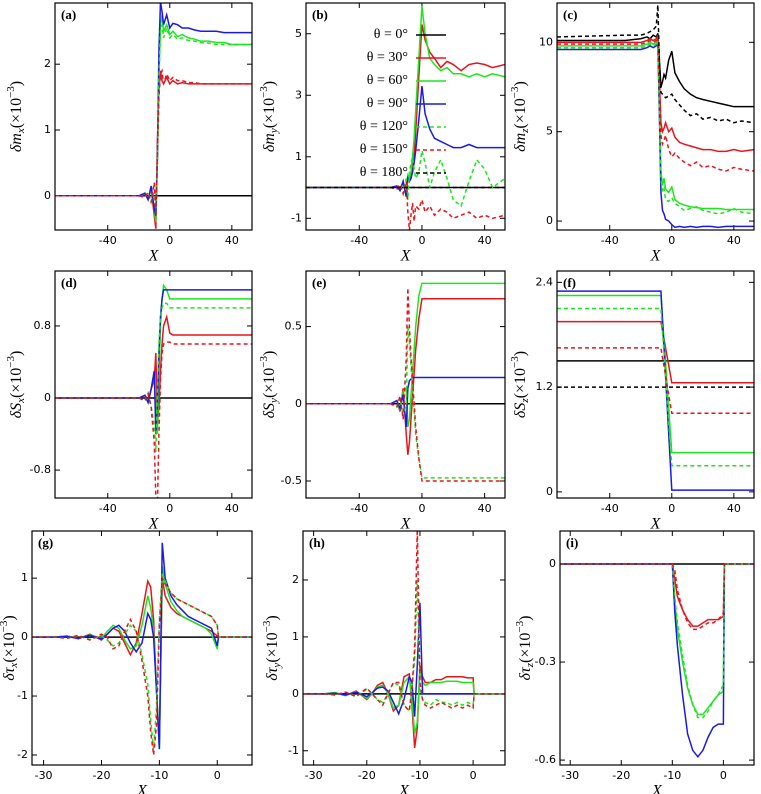 Image resolution: width=761 pixels, height=794 pixels. Describe the element at coordinates (319, 282) in the screenshot. I see `panel-label: (e)` at that location.